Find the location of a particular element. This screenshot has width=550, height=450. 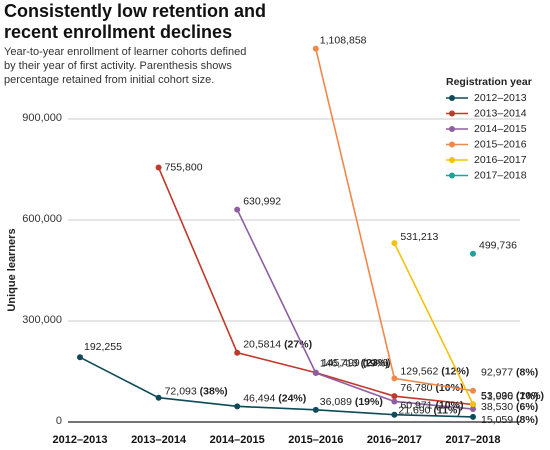

data-label: 60,971 (10%) is located at coordinates (431, 405).